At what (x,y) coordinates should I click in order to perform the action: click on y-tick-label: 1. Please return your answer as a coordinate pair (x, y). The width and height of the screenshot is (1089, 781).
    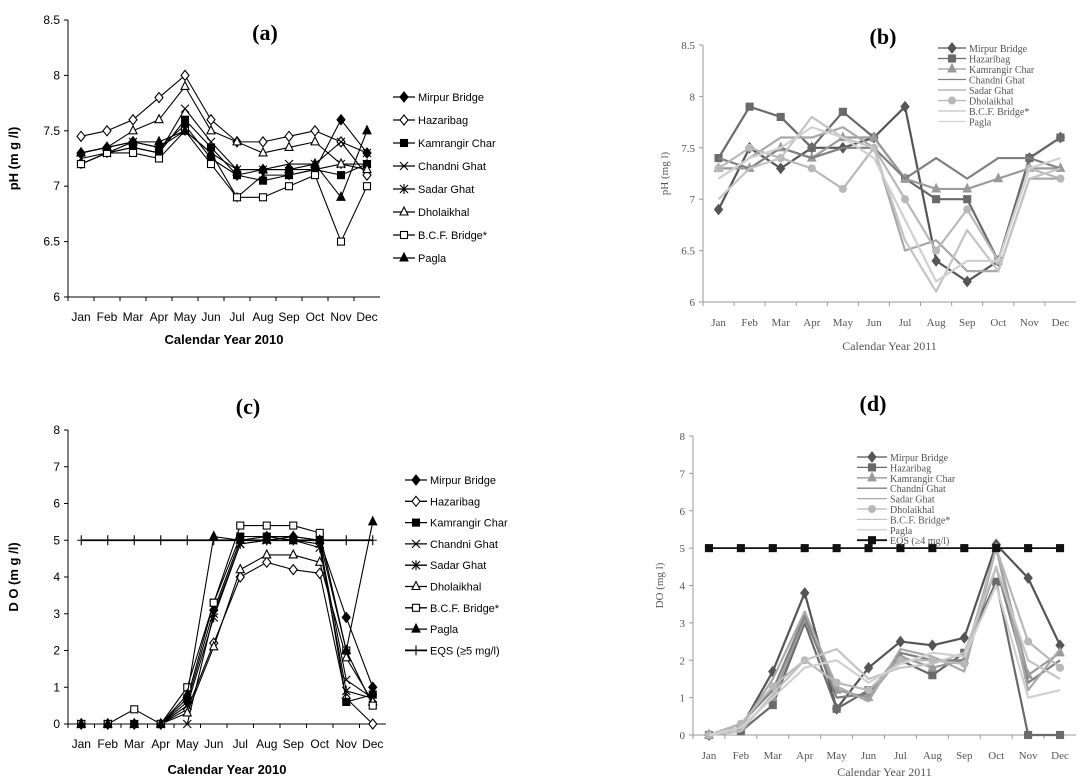
    Looking at the image, I should click on (56, 687).